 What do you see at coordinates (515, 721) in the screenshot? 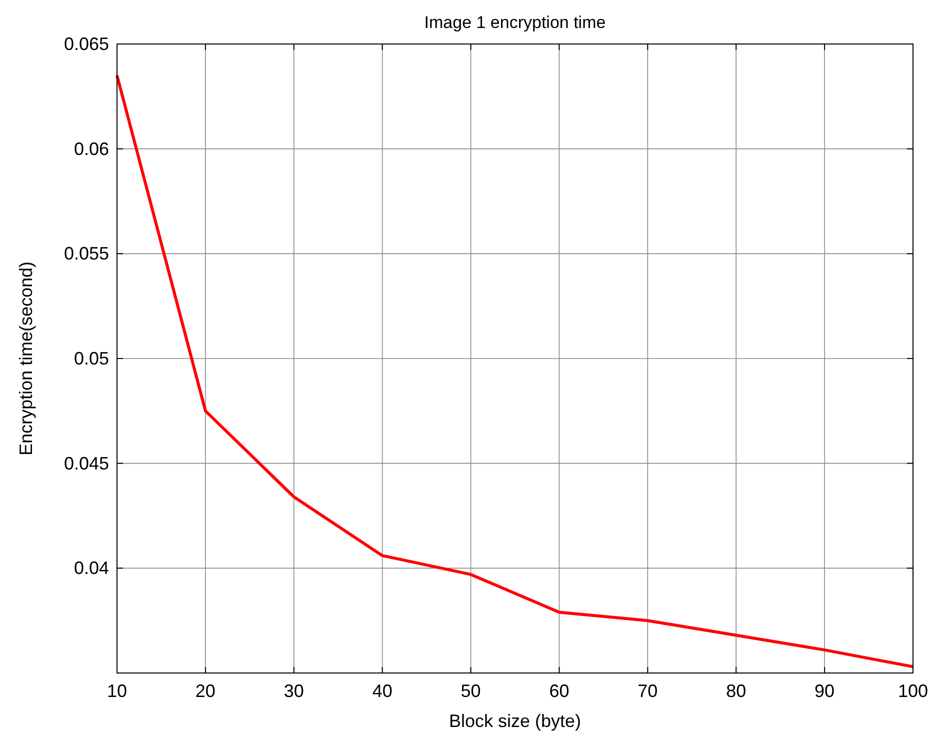
I see `x-axis-title: Block size (byte)` at bounding box center [515, 721].